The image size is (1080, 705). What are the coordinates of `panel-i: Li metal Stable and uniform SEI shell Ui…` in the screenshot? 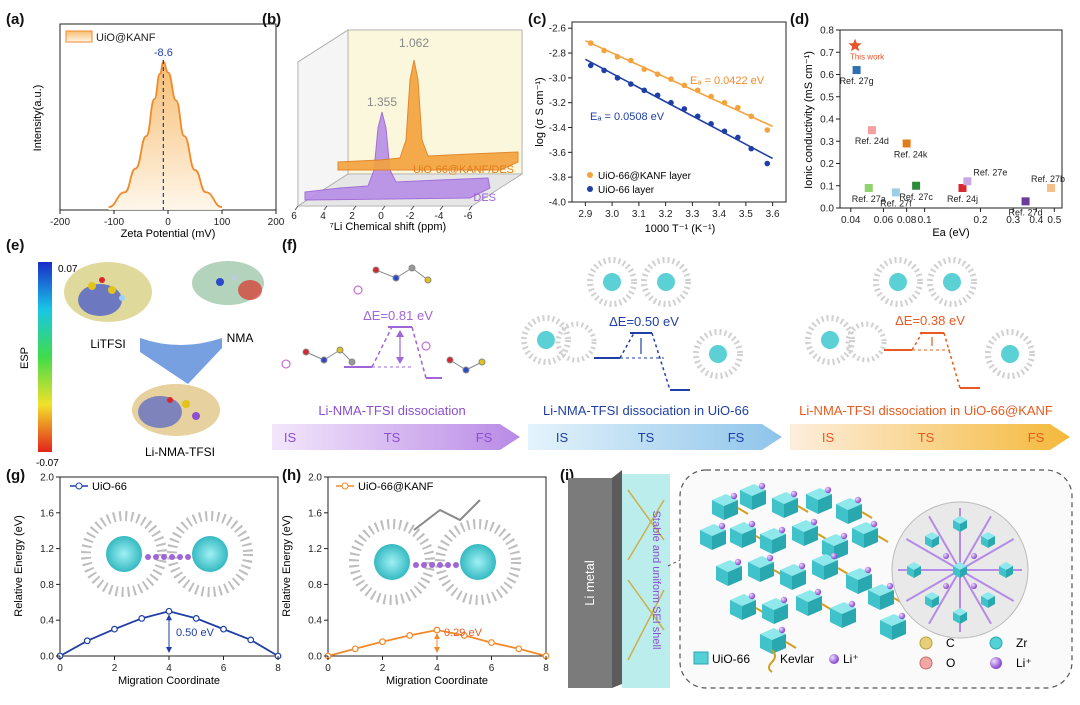 It's located at (820, 579).